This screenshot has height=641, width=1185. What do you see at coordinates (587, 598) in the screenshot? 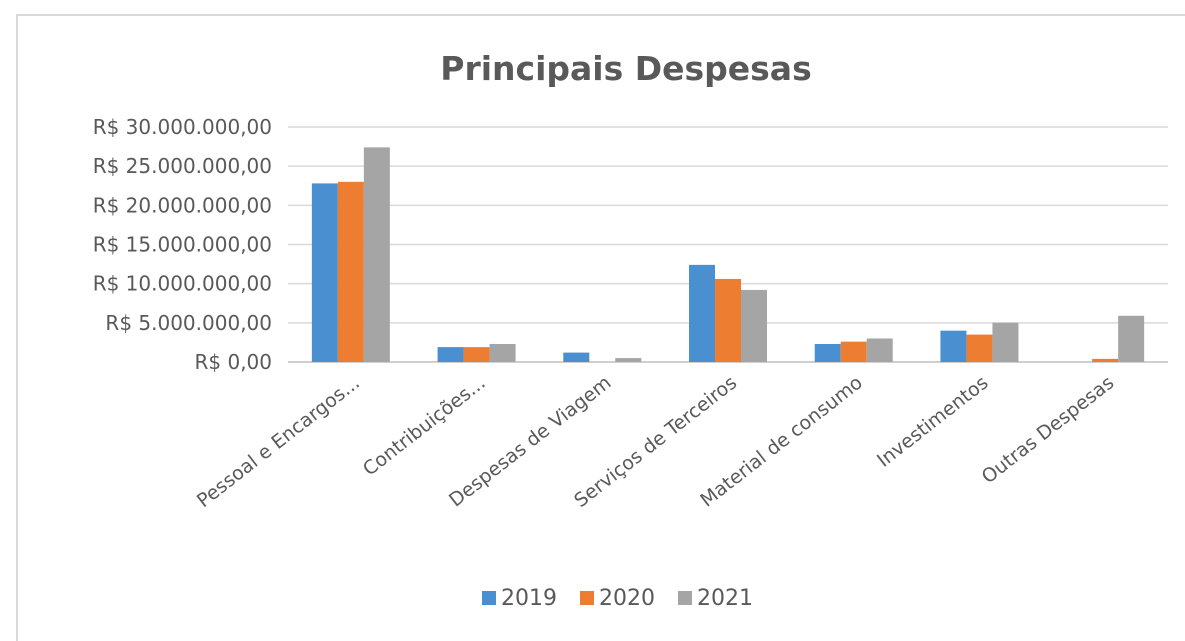
I see `legend-swatch-2020` at bounding box center [587, 598].